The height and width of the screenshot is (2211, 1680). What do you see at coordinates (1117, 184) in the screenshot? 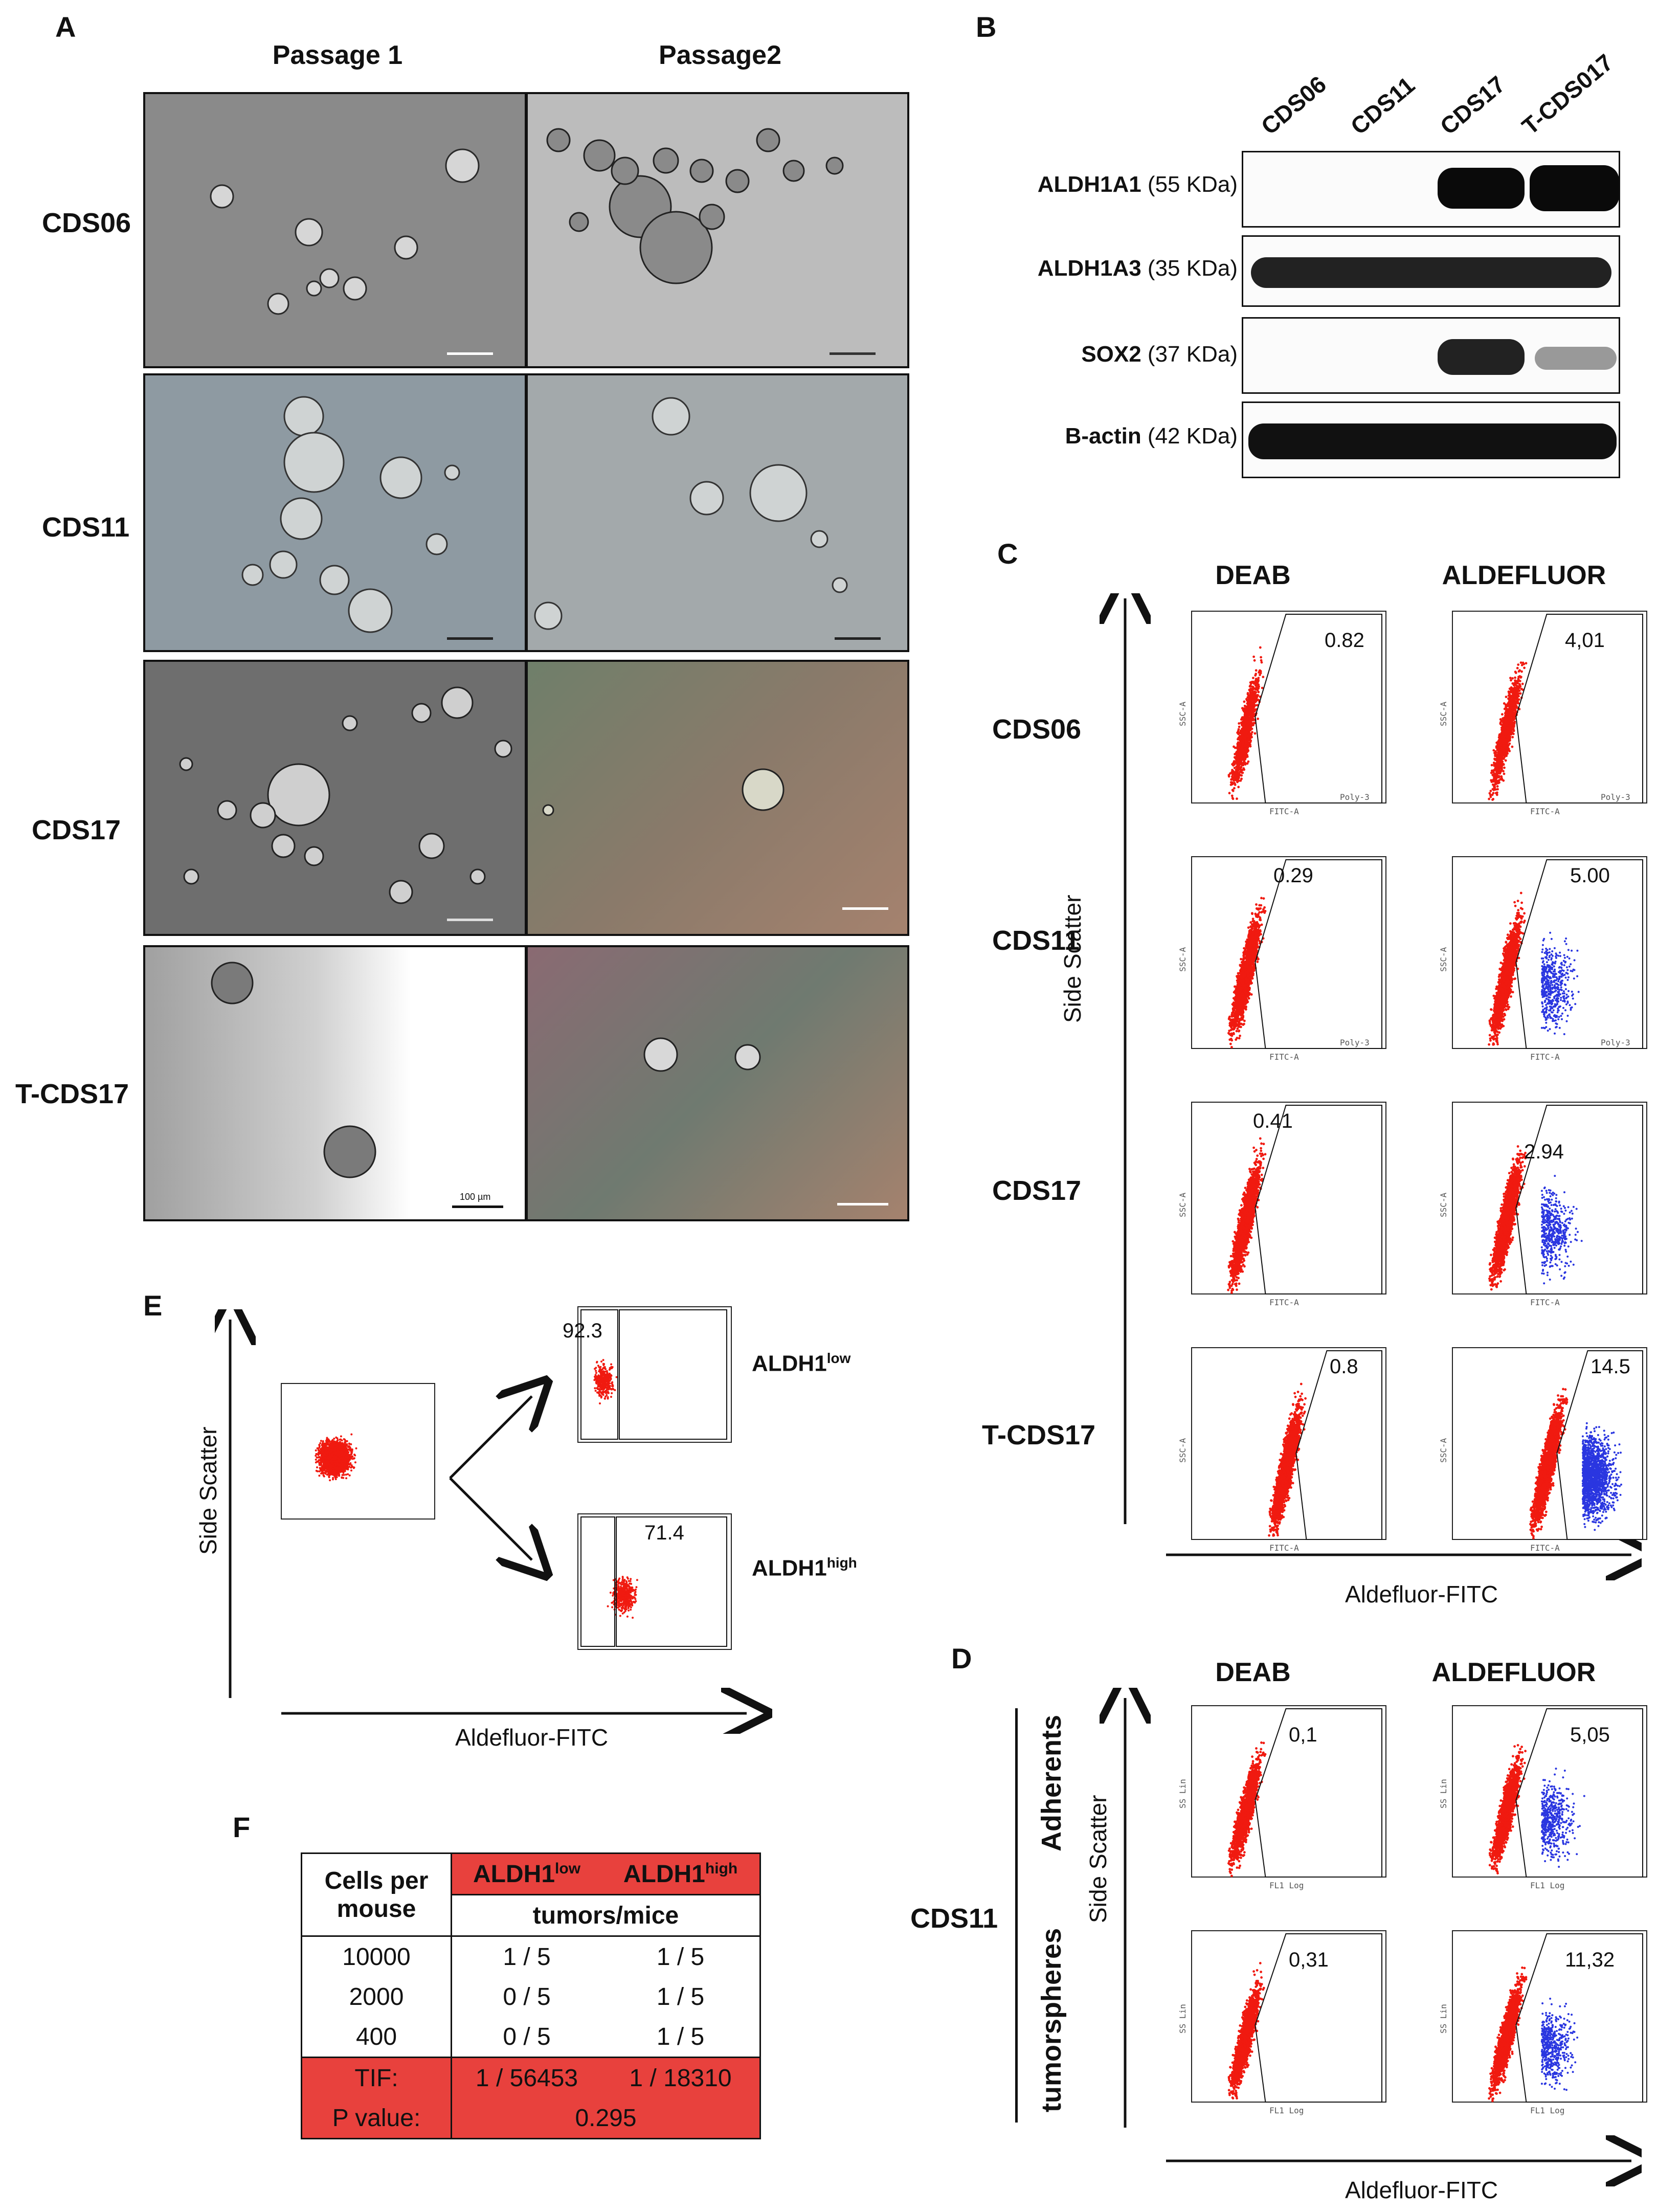
I see `blot-label-aldh1a1: ALDH1A1 (55 KDa)` at bounding box center [1117, 184].